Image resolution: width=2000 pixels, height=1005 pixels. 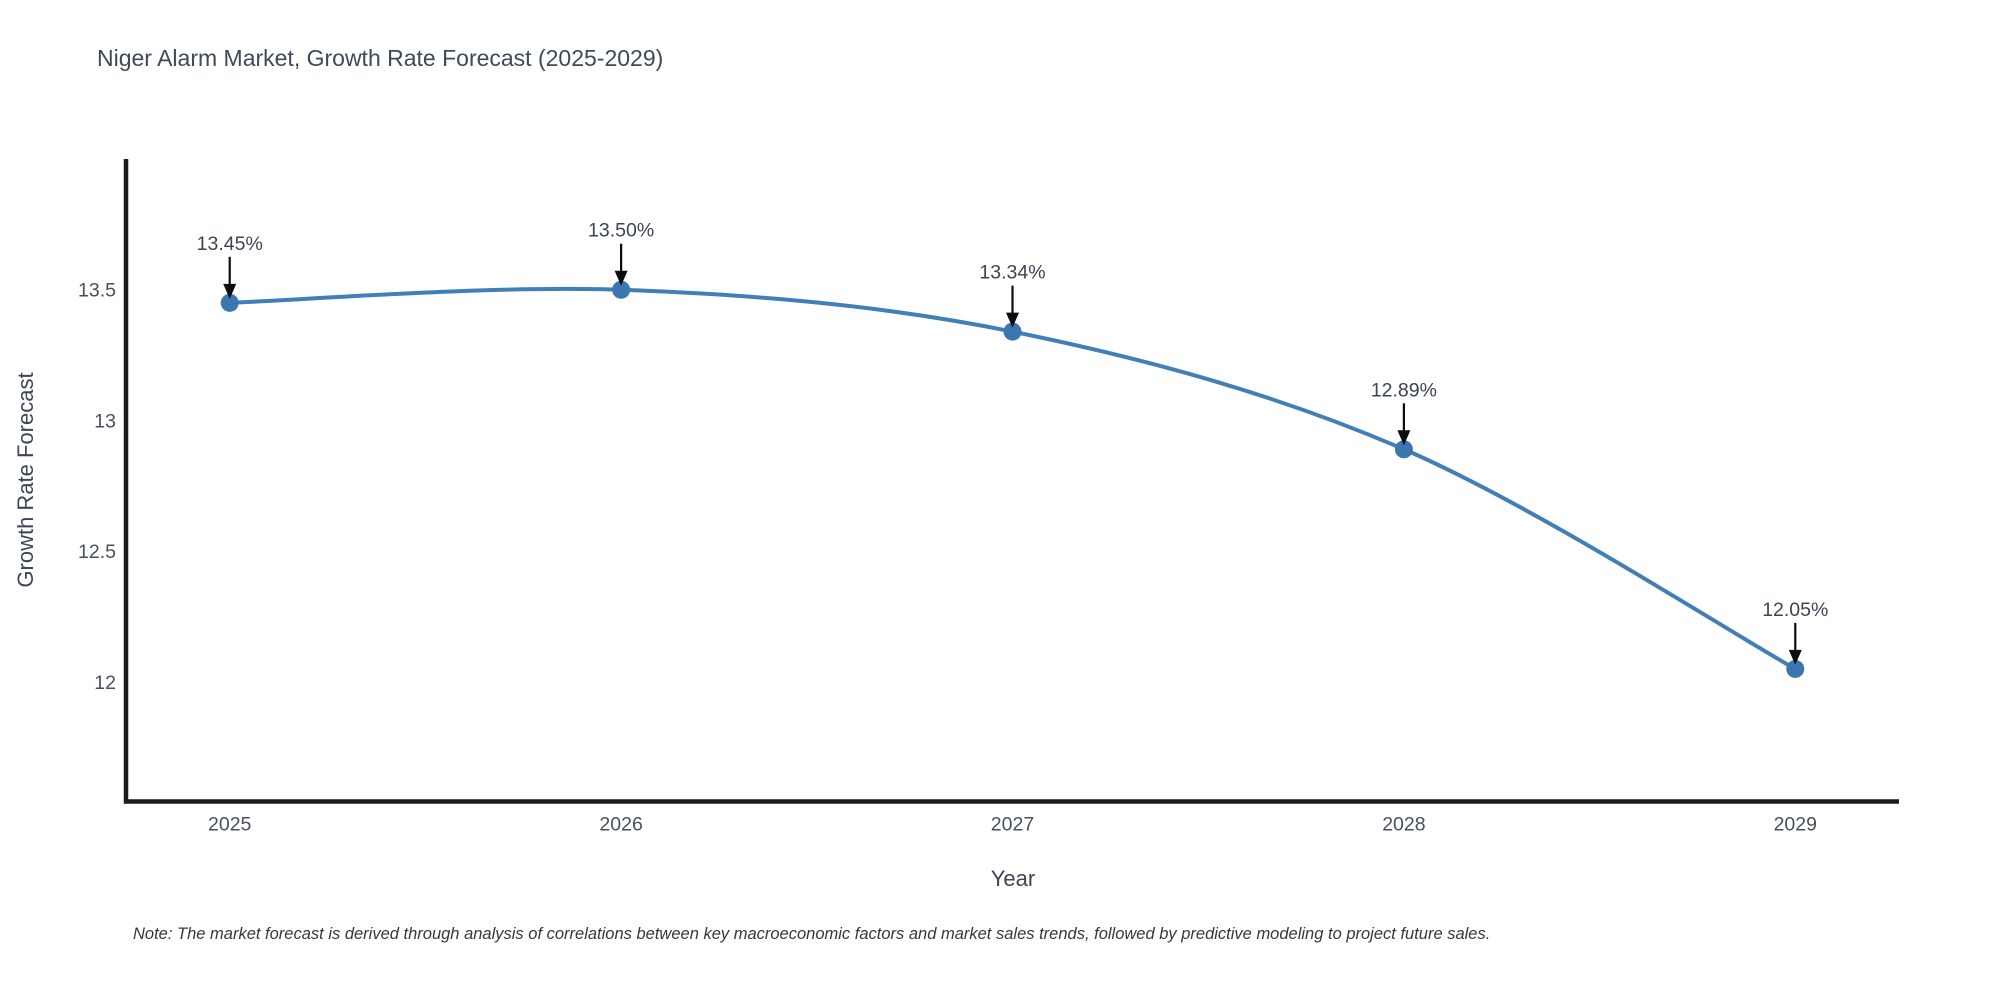 What do you see at coordinates (1795, 610) in the screenshot?
I see `annotation-label: 12.05%` at bounding box center [1795, 610].